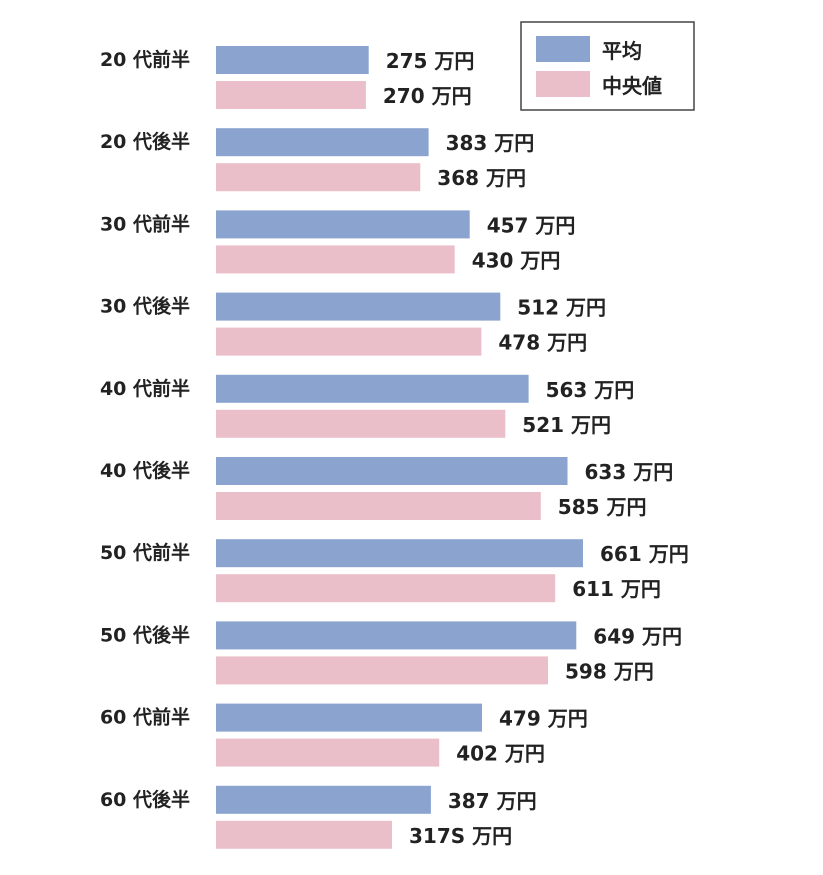 The height and width of the screenshot is (875, 823). What do you see at coordinates (622, 51) in the screenshot?
I see `legend-label-average: 平均` at bounding box center [622, 51].